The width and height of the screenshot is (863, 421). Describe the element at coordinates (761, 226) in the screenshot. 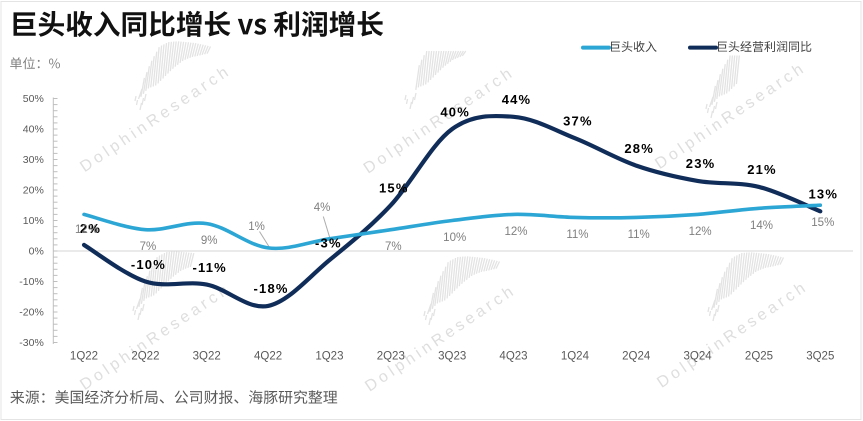

I see `svg-text: 14%` at that location.